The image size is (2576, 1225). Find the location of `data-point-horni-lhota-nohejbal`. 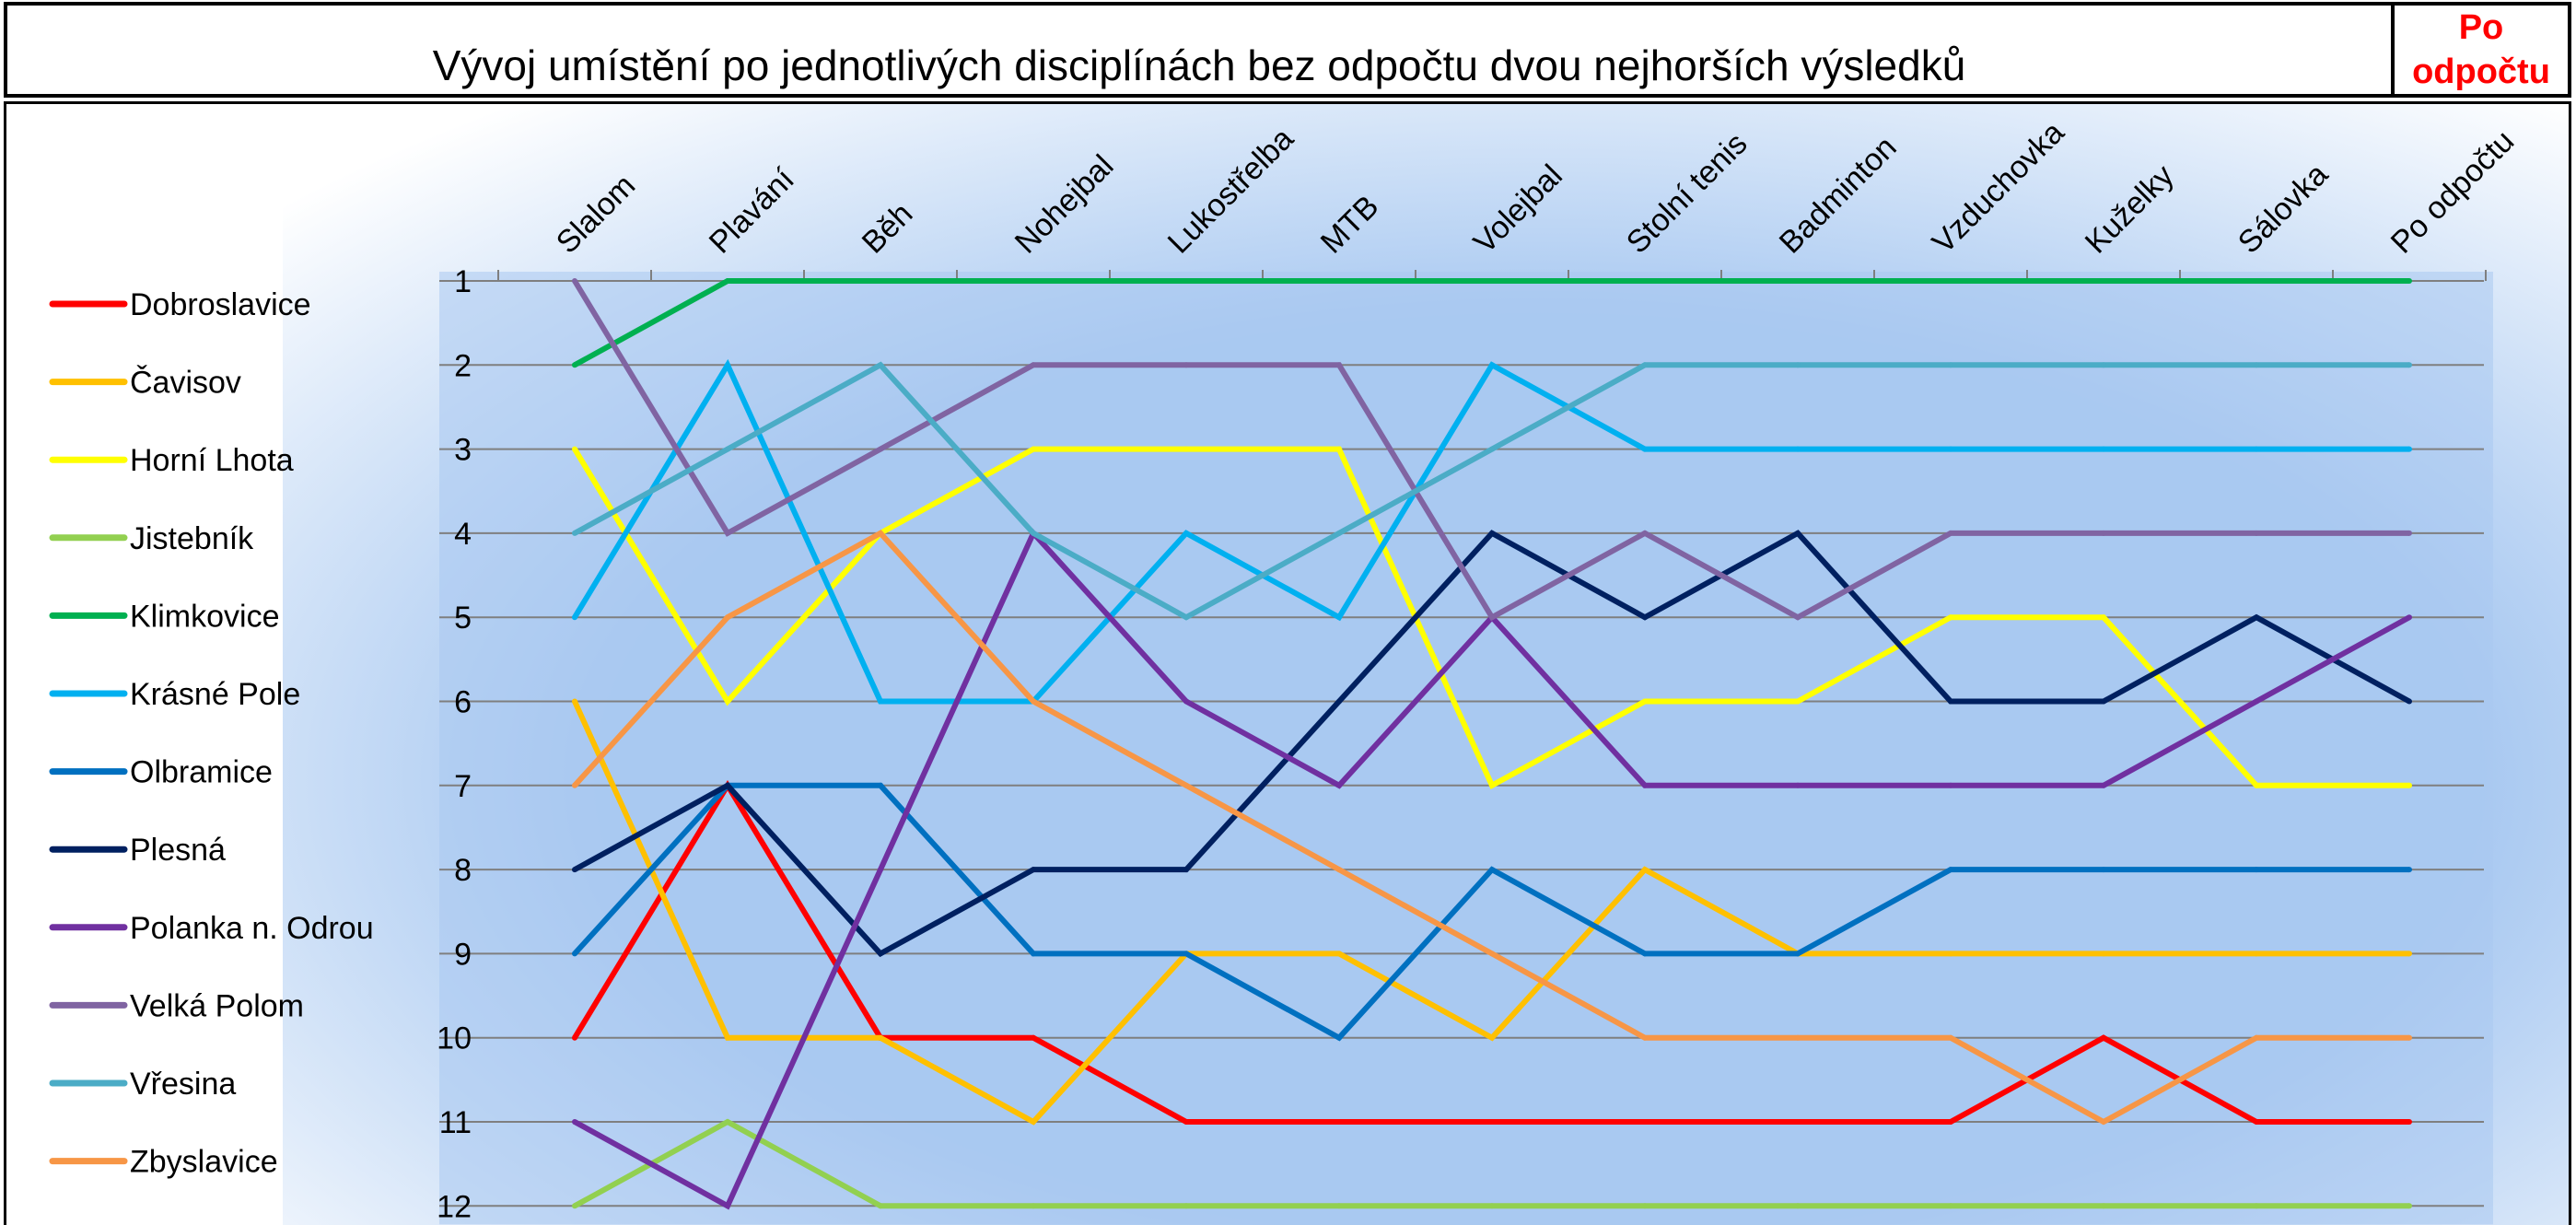

data-point-horni-lhota-nohejbal is located at coordinates (1033, 449).